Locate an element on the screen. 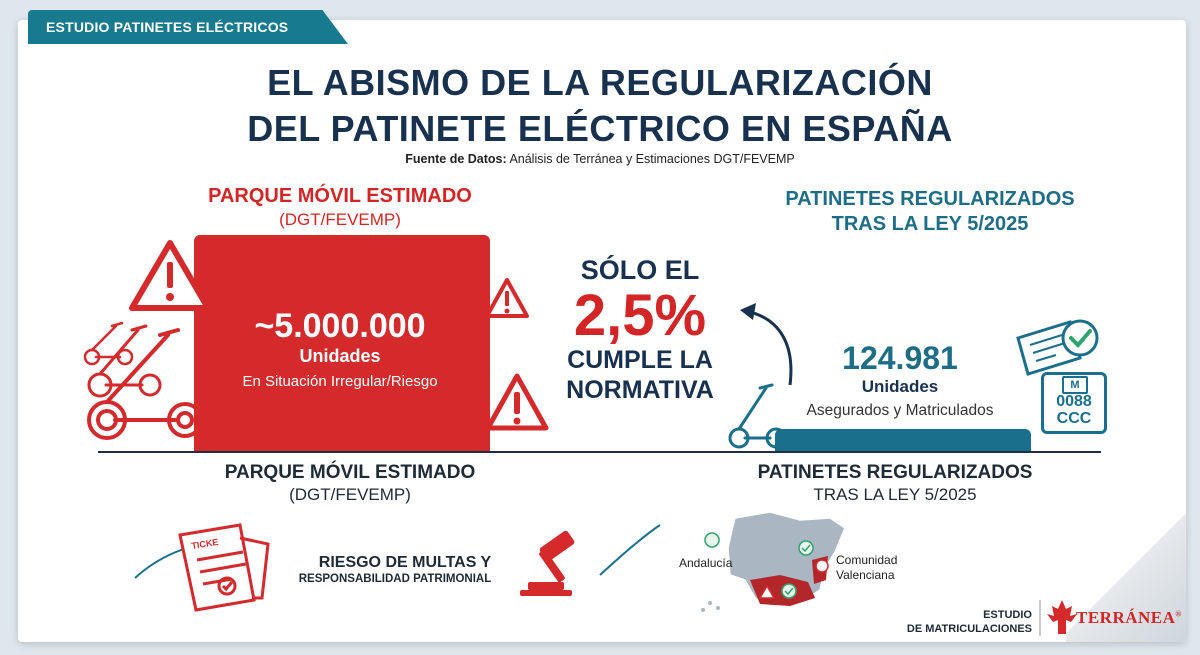 The width and height of the screenshot is (1200, 655). right-header-line-2: TRAS LA LEY 5/2025 is located at coordinates (930, 224).